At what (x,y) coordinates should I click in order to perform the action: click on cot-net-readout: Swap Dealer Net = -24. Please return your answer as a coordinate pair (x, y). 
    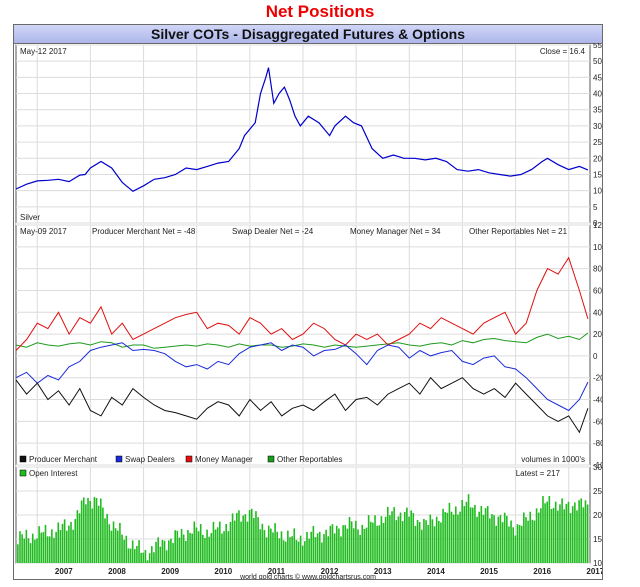
    Looking at the image, I should click on (273, 231).